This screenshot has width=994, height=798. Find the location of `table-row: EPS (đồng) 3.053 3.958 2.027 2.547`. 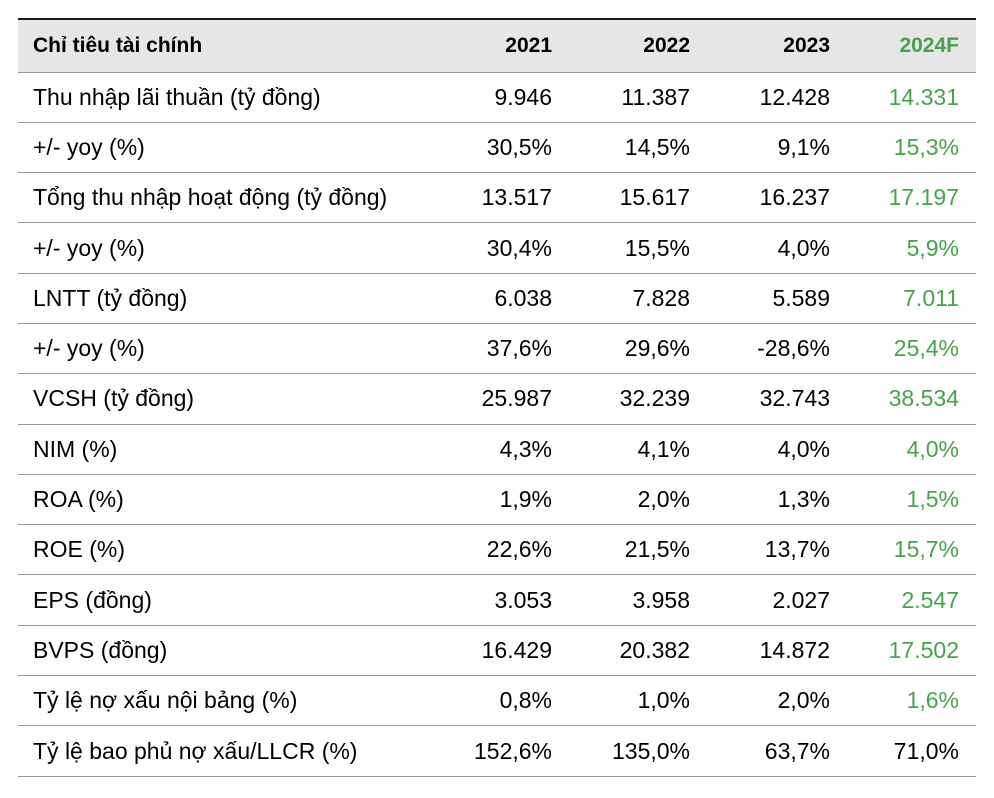

table-row: EPS (đồng) 3.053 3.958 2.027 2.547 is located at coordinates (497, 600).